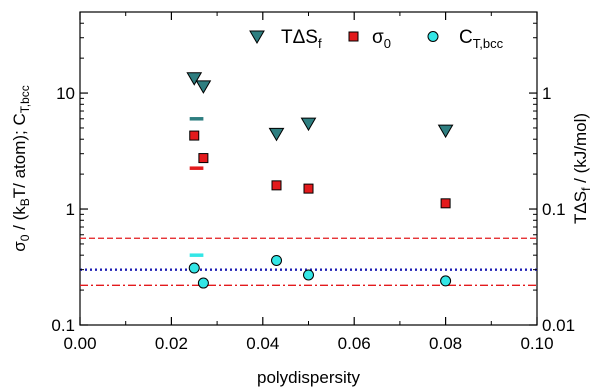 This screenshot has width=602, height=389. I want to click on y-axis-title-right: TΔSf / (kJ/mol), so click(582, 168).